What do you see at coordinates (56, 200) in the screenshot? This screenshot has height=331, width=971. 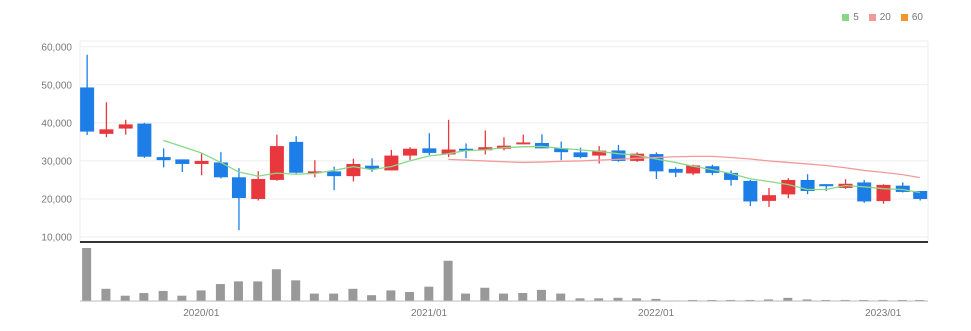 I see `y-tick-label: 20,000` at bounding box center [56, 200].